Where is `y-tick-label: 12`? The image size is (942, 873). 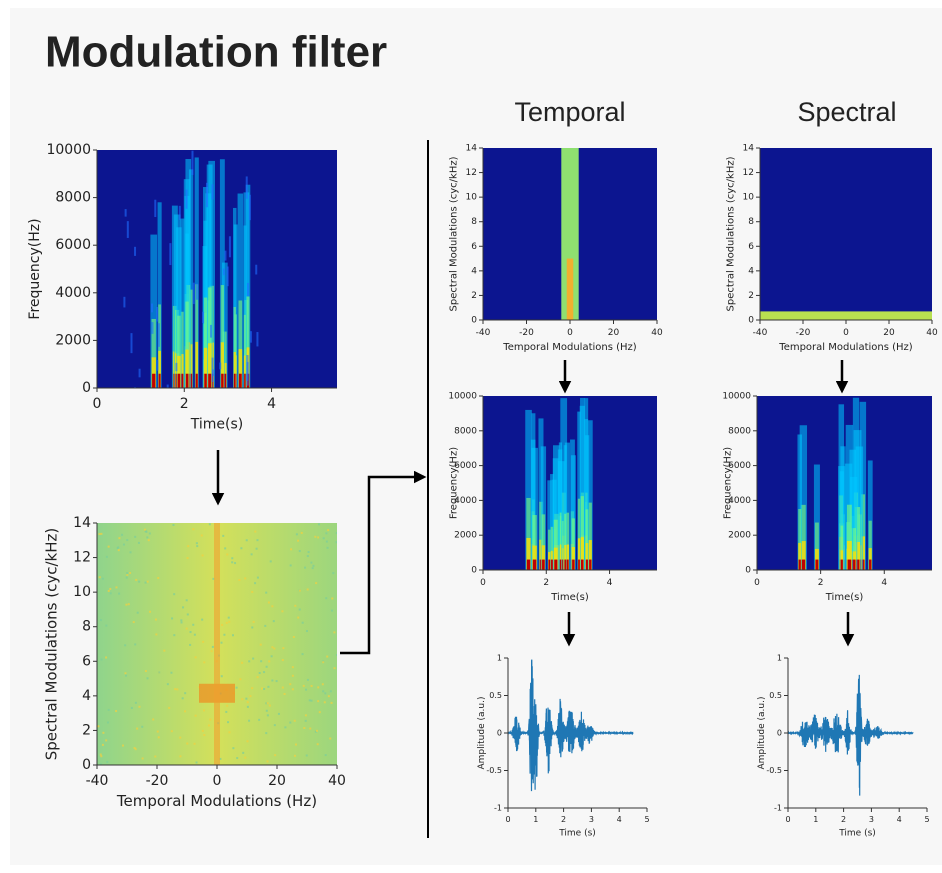
y-tick-label: 12 is located at coordinates (471, 173).